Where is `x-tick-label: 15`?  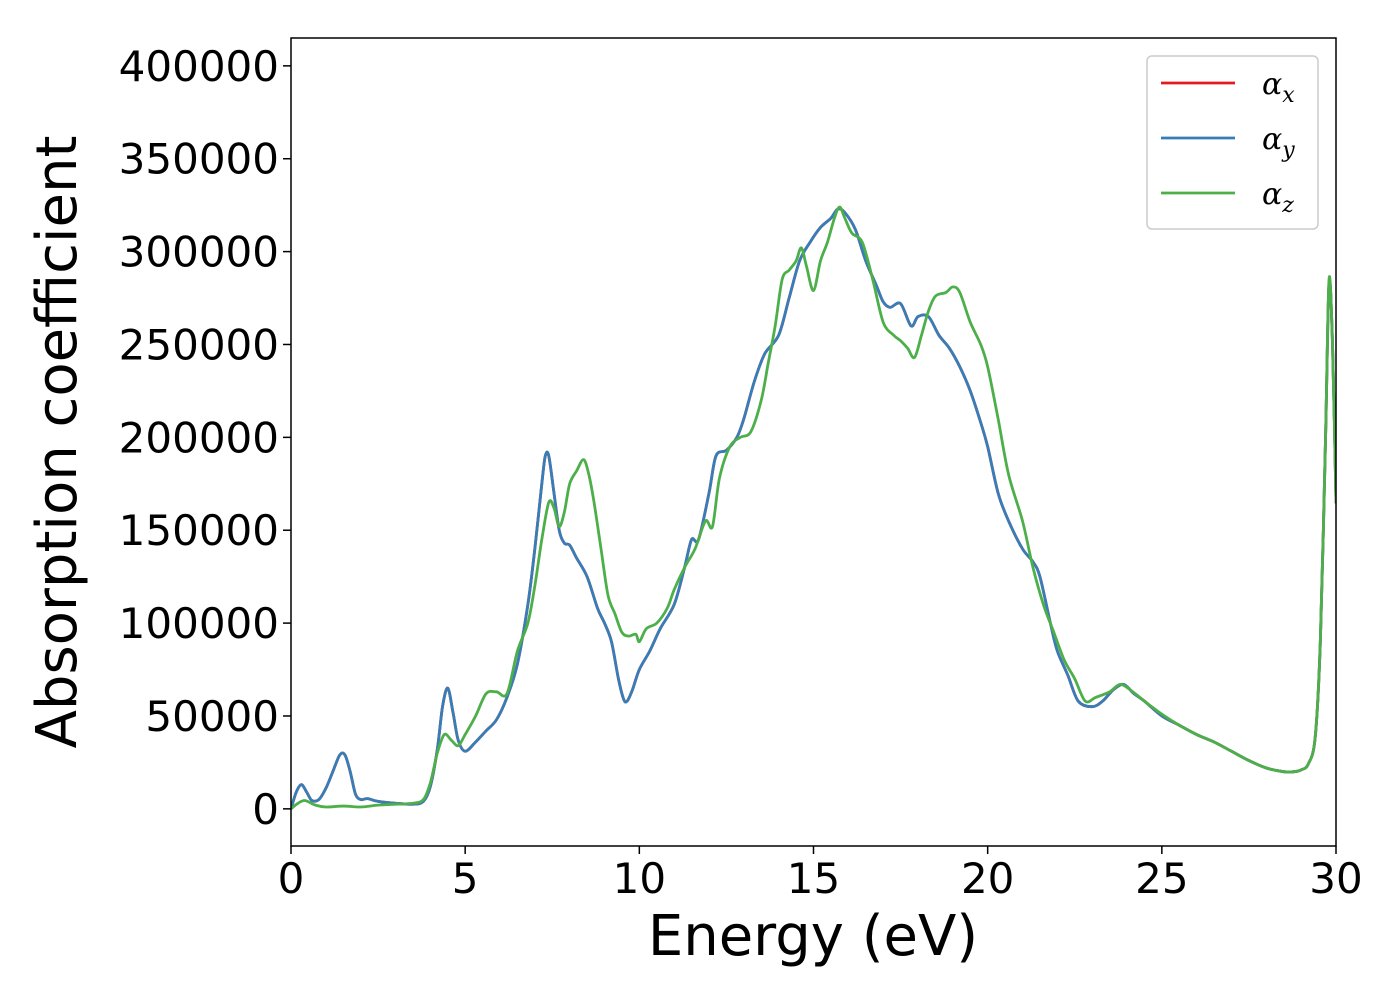
x-tick-label: 15 is located at coordinates (813, 878).